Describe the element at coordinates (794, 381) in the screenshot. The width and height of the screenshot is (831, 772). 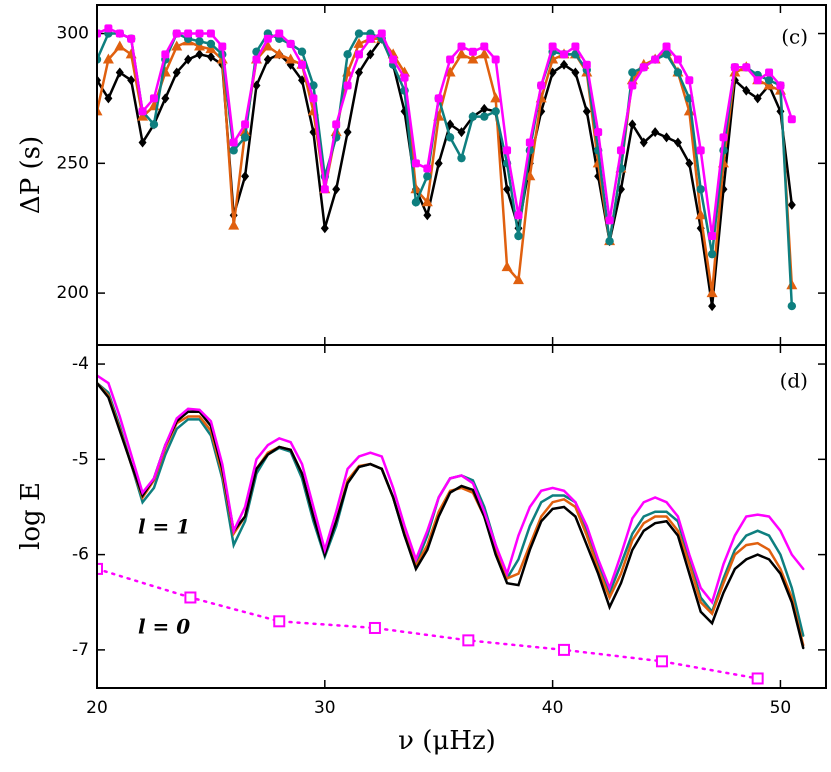
I see `annotation: (d)` at that location.